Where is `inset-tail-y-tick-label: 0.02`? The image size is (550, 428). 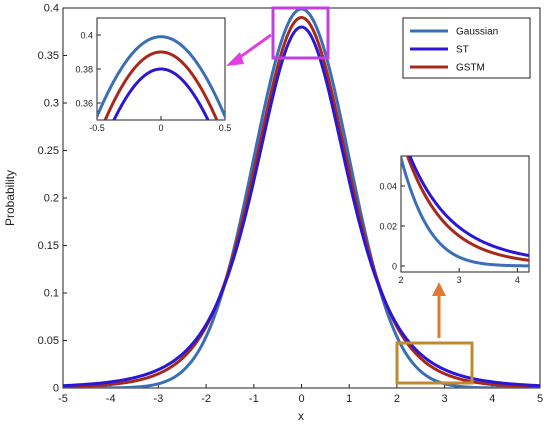 inset-tail-y-tick-label: 0.02 is located at coordinates (388, 227).